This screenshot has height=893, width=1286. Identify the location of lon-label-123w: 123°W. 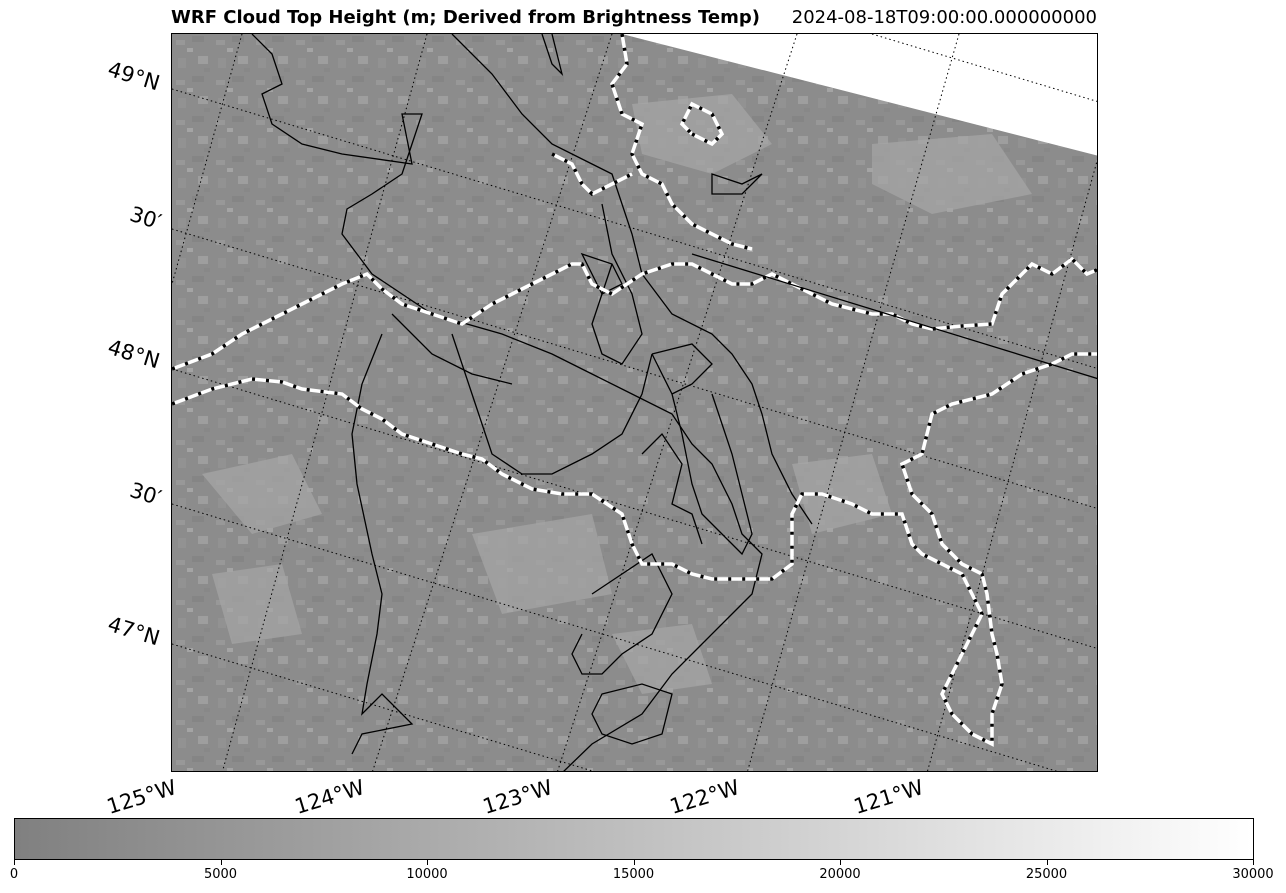
(518, 797).